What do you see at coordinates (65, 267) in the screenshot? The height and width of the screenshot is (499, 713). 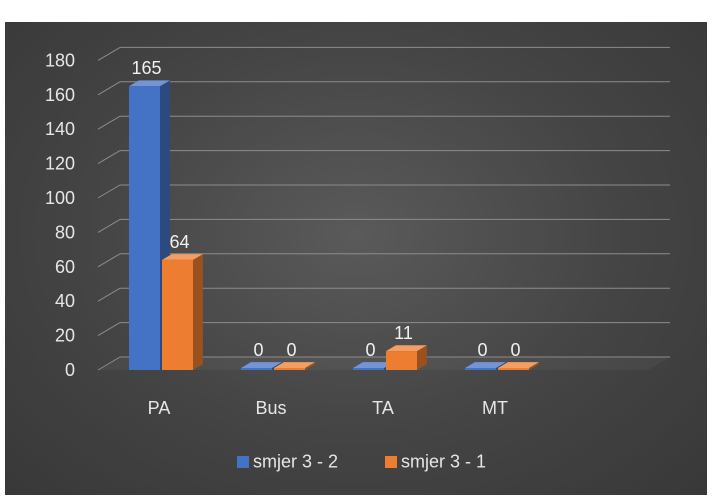 I see `y-tick-label: 60` at bounding box center [65, 267].